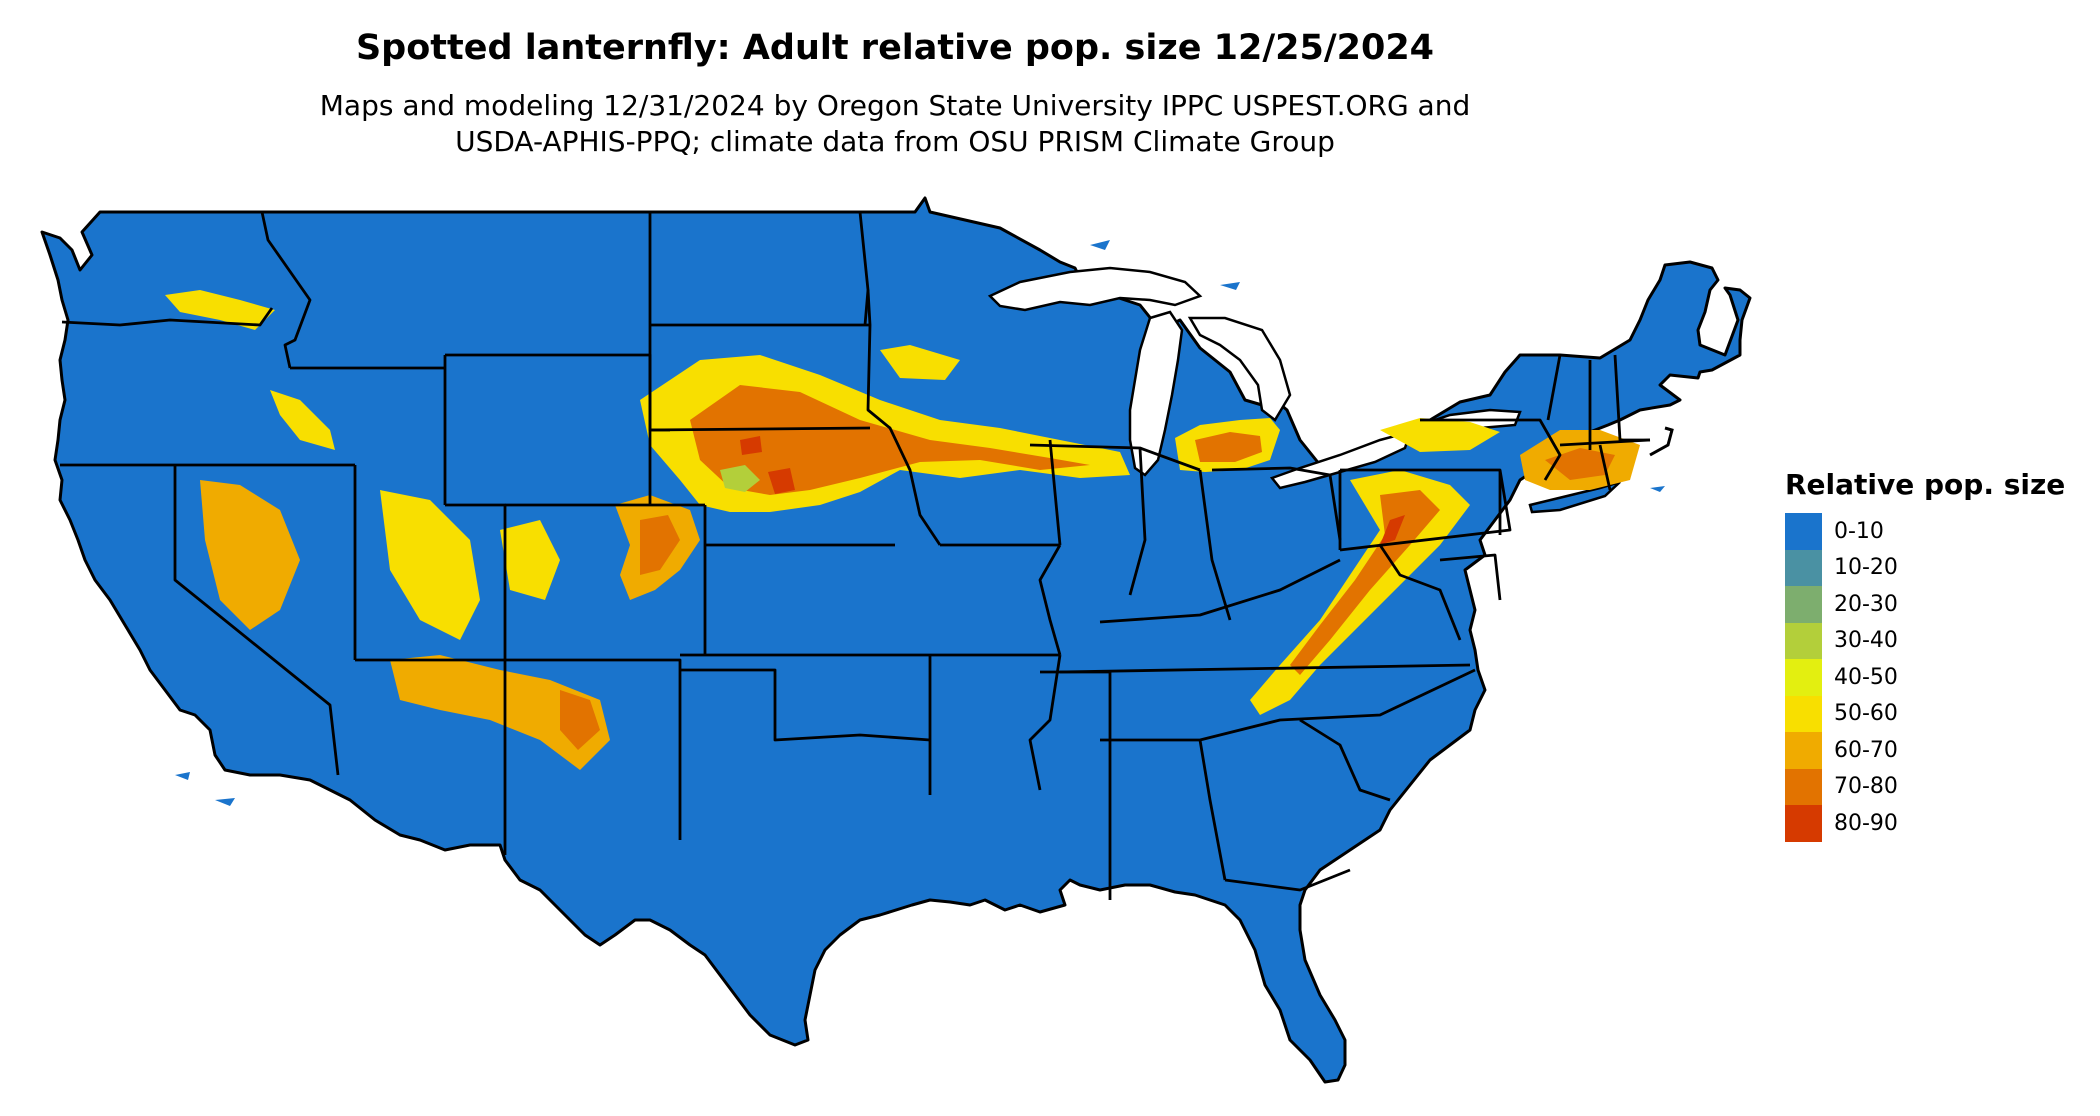 This screenshot has height=1116, width=2100. Describe the element at coordinates (1925, 750) in the screenshot. I see `legend-item: 60-70` at that location.